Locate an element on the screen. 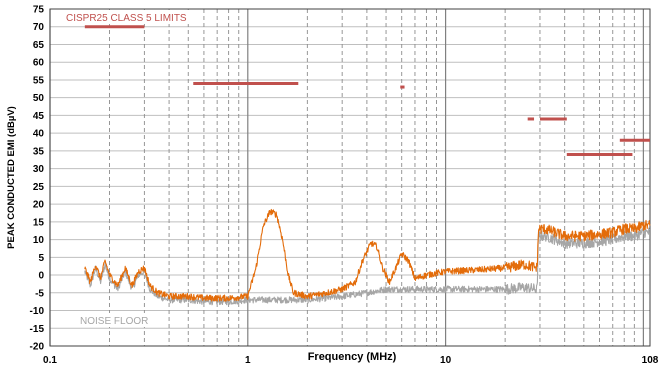 This screenshot has width=658, height=376. y-tick-label: 65 is located at coordinates (39, 45).